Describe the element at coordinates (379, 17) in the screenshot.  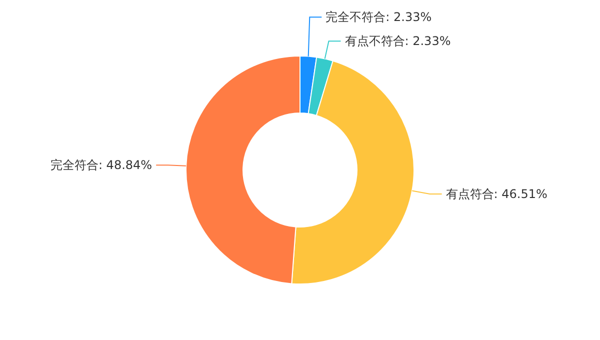
I see `slice-label: 完全不符合: 2.33%` at that location.